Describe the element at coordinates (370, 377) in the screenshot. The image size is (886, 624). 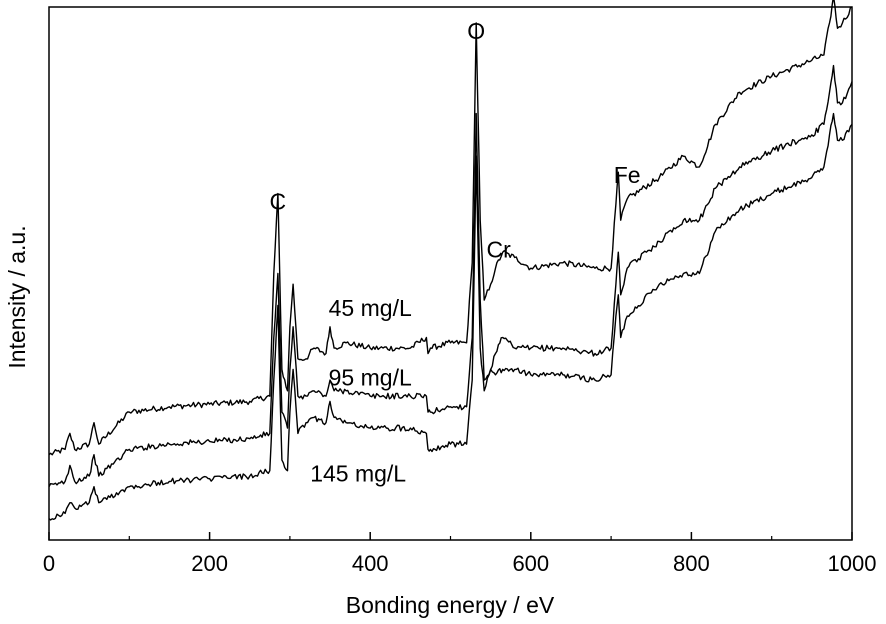
I see `series-label-2: 95 mg/L` at that location.